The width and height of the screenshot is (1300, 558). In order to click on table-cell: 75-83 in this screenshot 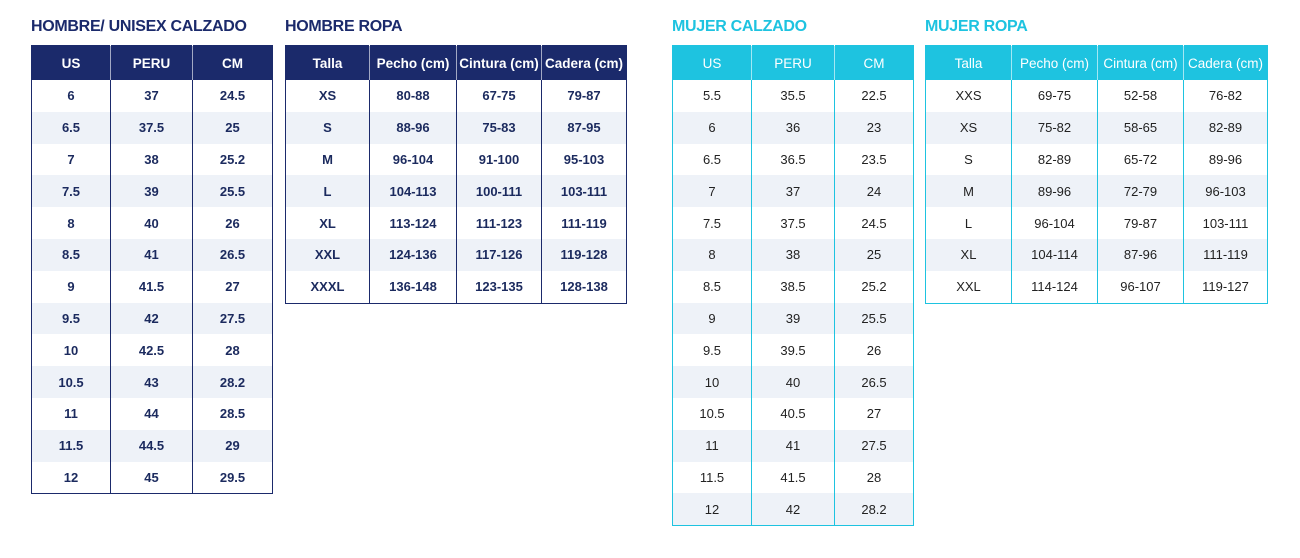, I will do `click(499, 127)`.